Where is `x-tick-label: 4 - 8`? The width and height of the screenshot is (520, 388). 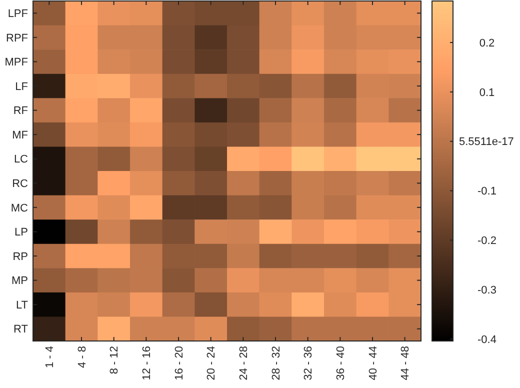 x-tick-label: 4 - 8 is located at coordinates (82, 357).